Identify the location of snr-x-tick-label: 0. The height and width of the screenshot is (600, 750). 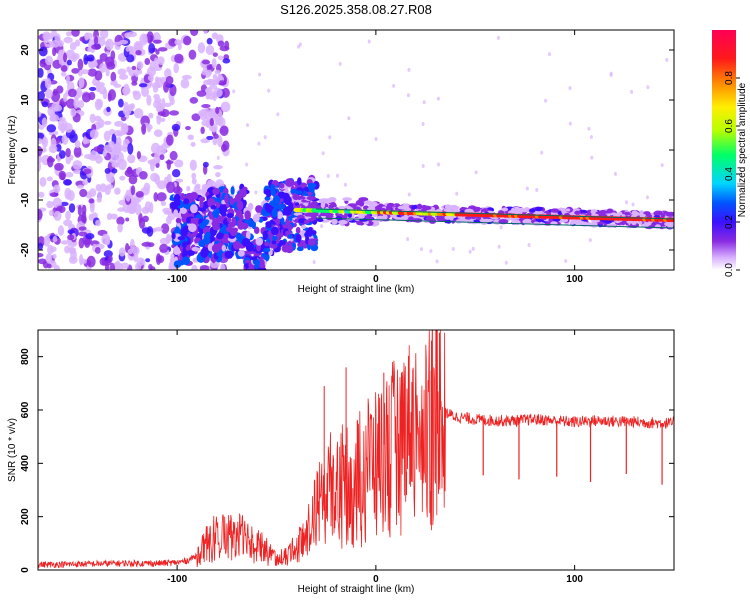
(376, 579).